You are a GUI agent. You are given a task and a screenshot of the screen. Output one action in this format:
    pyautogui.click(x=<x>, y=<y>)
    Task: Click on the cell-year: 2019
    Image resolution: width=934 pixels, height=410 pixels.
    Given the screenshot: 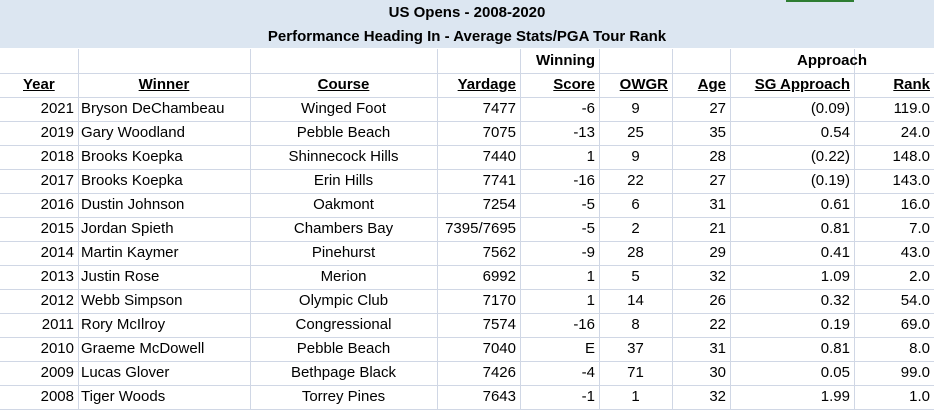 What is the action you would take?
    pyautogui.click(x=57, y=132)
    